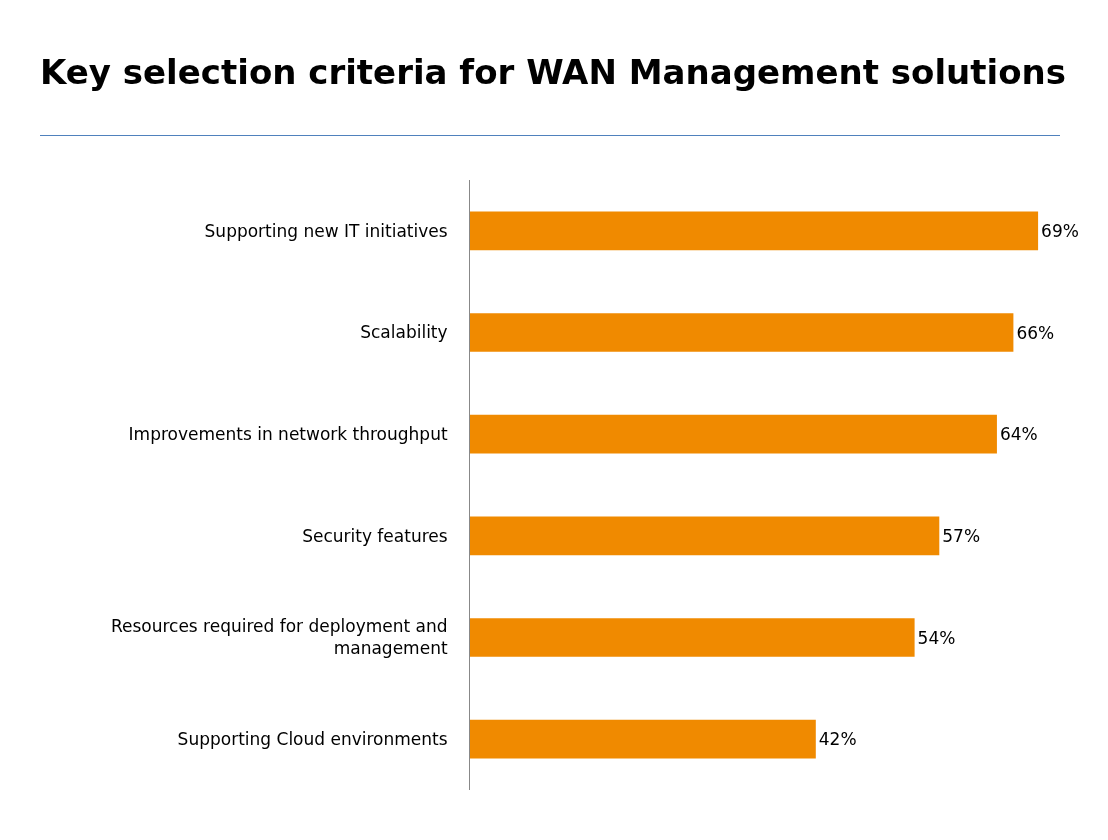 This screenshot has width=1108, height=840. What do you see at coordinates (1035, 332) in the screenshot?
I see `data-label: 66%` at bounding box center [1035, 332].